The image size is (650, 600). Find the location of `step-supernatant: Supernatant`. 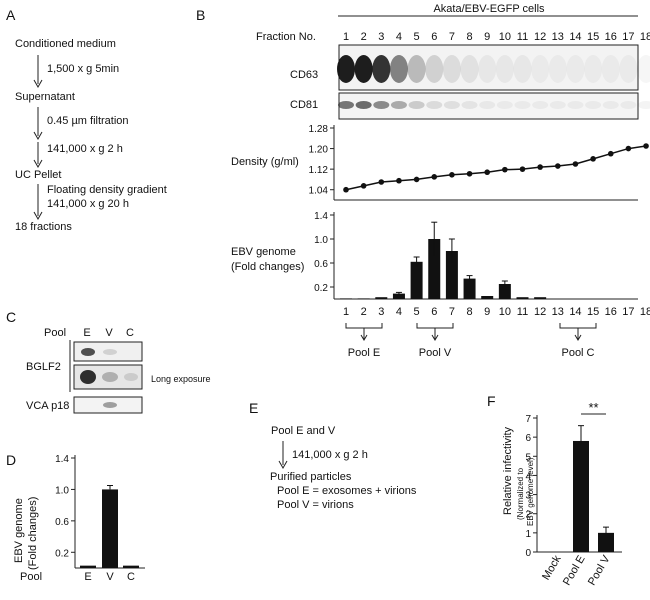

step-supernatant: Supernatant is located at coordinates (45, 97).